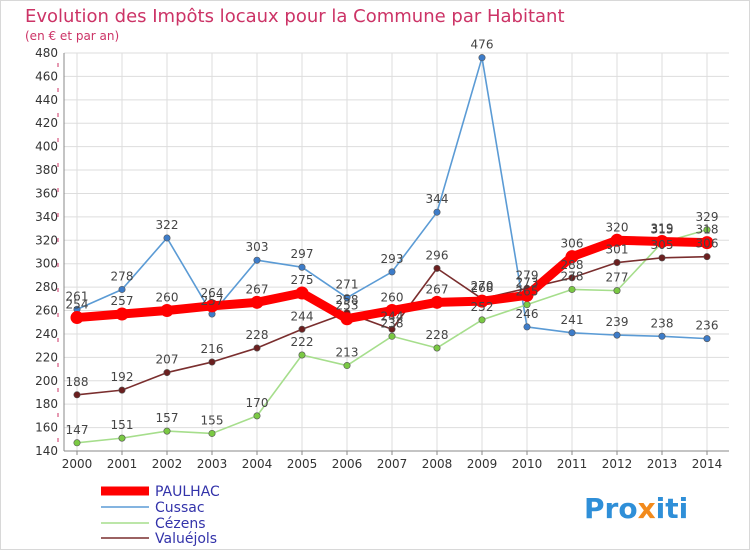 This screenshot has height=551, width=750. What do you see at coordinates (482, 464) in the screenshot?
I see `x-tick-label: 2009` at bounding box center [482, 464].